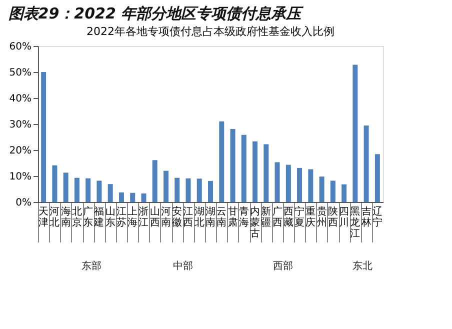 Image resolution: width=452 pixels, height=329 pixels. What do you see at coordinates (199, 217) in the screenshot?
I see `x-tick-label: 湖北` at bounding box center [199, 217].